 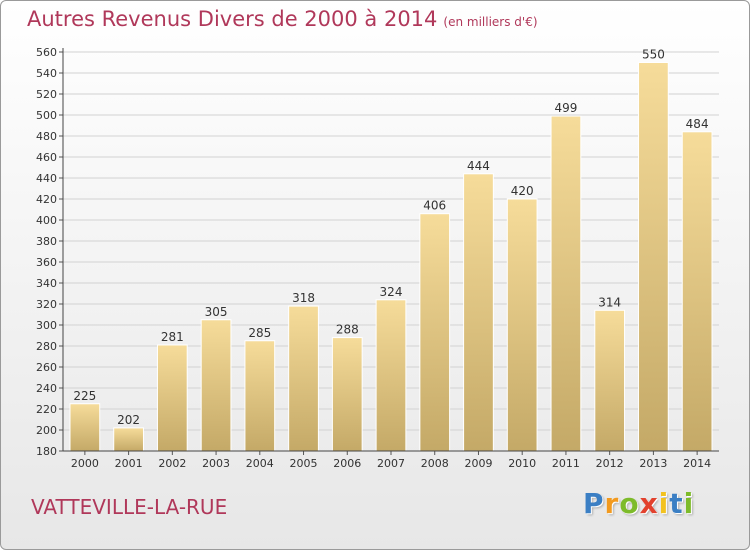 What do you see at coordinates (216, 312) in the screenshot?
I see `data-label-2003: 305` at bounding box center [216, 312].